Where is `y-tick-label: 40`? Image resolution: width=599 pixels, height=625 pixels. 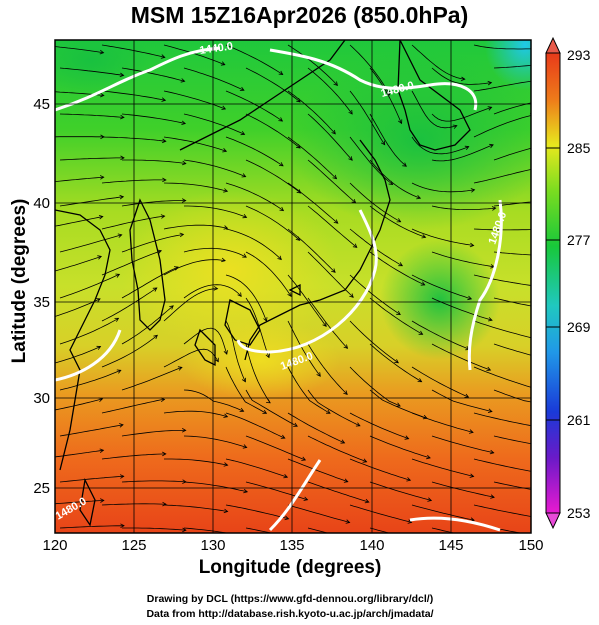 y-tick-label: 40 is located at coordinates (41, 203).